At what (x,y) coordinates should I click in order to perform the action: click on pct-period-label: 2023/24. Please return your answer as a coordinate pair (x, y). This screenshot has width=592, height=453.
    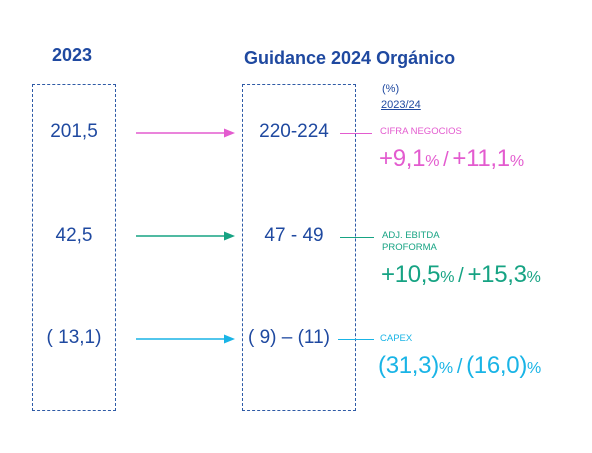
    Looking at the image, I should click on (401, 105).